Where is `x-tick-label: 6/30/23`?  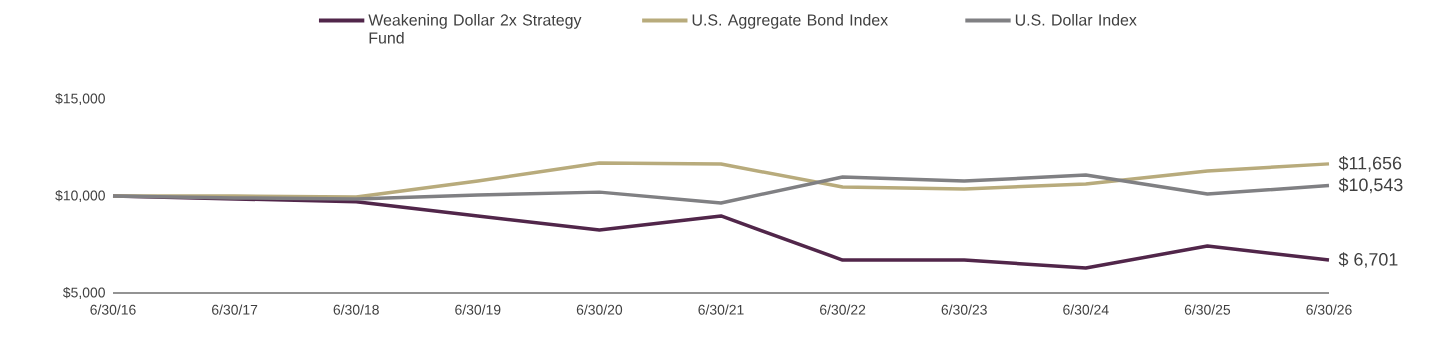 x-tick-label: 6/30/23 is located at coordinates (964, 309).